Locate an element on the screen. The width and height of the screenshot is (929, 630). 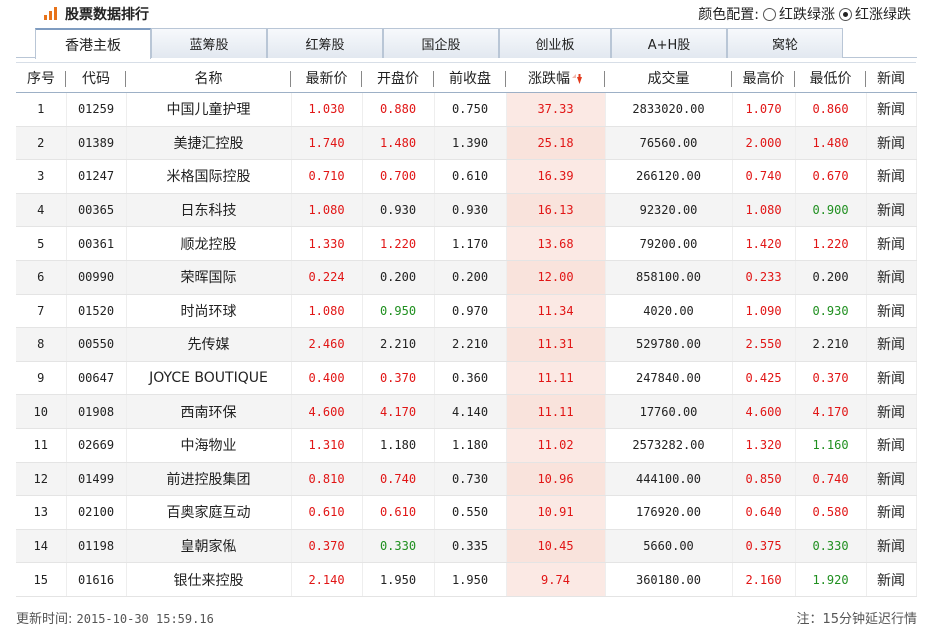
cell-name: 皇朝家俬 is located at coordinates (209, 546).